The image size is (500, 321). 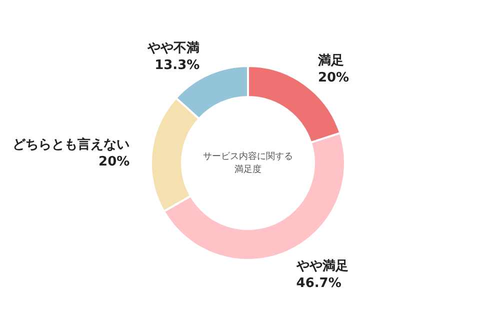 I want to click on slice-label: やや満足, so click(x=321, y=266).